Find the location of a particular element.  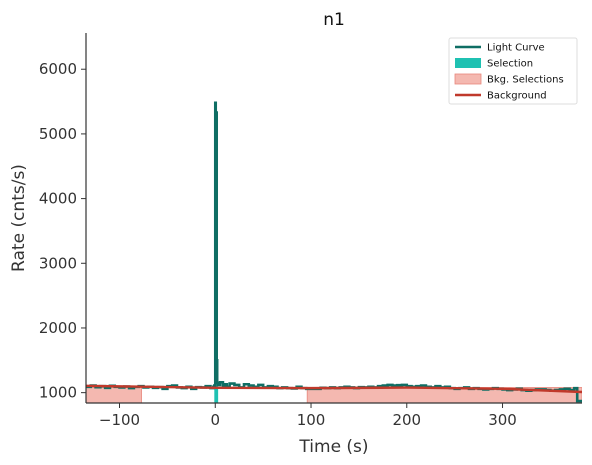

x-tick-label: 0 is located at coordinates (215, 420).